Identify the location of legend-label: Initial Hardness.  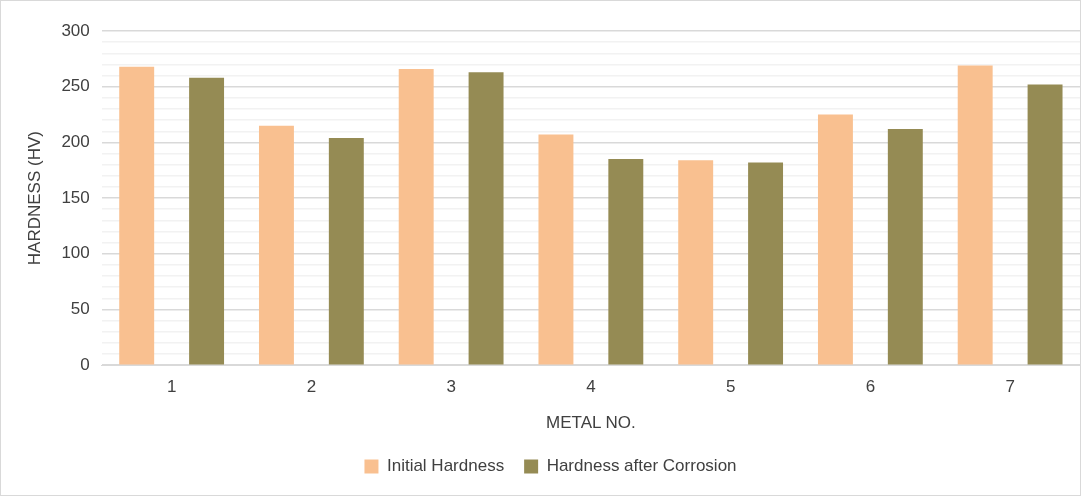
(445, 466).